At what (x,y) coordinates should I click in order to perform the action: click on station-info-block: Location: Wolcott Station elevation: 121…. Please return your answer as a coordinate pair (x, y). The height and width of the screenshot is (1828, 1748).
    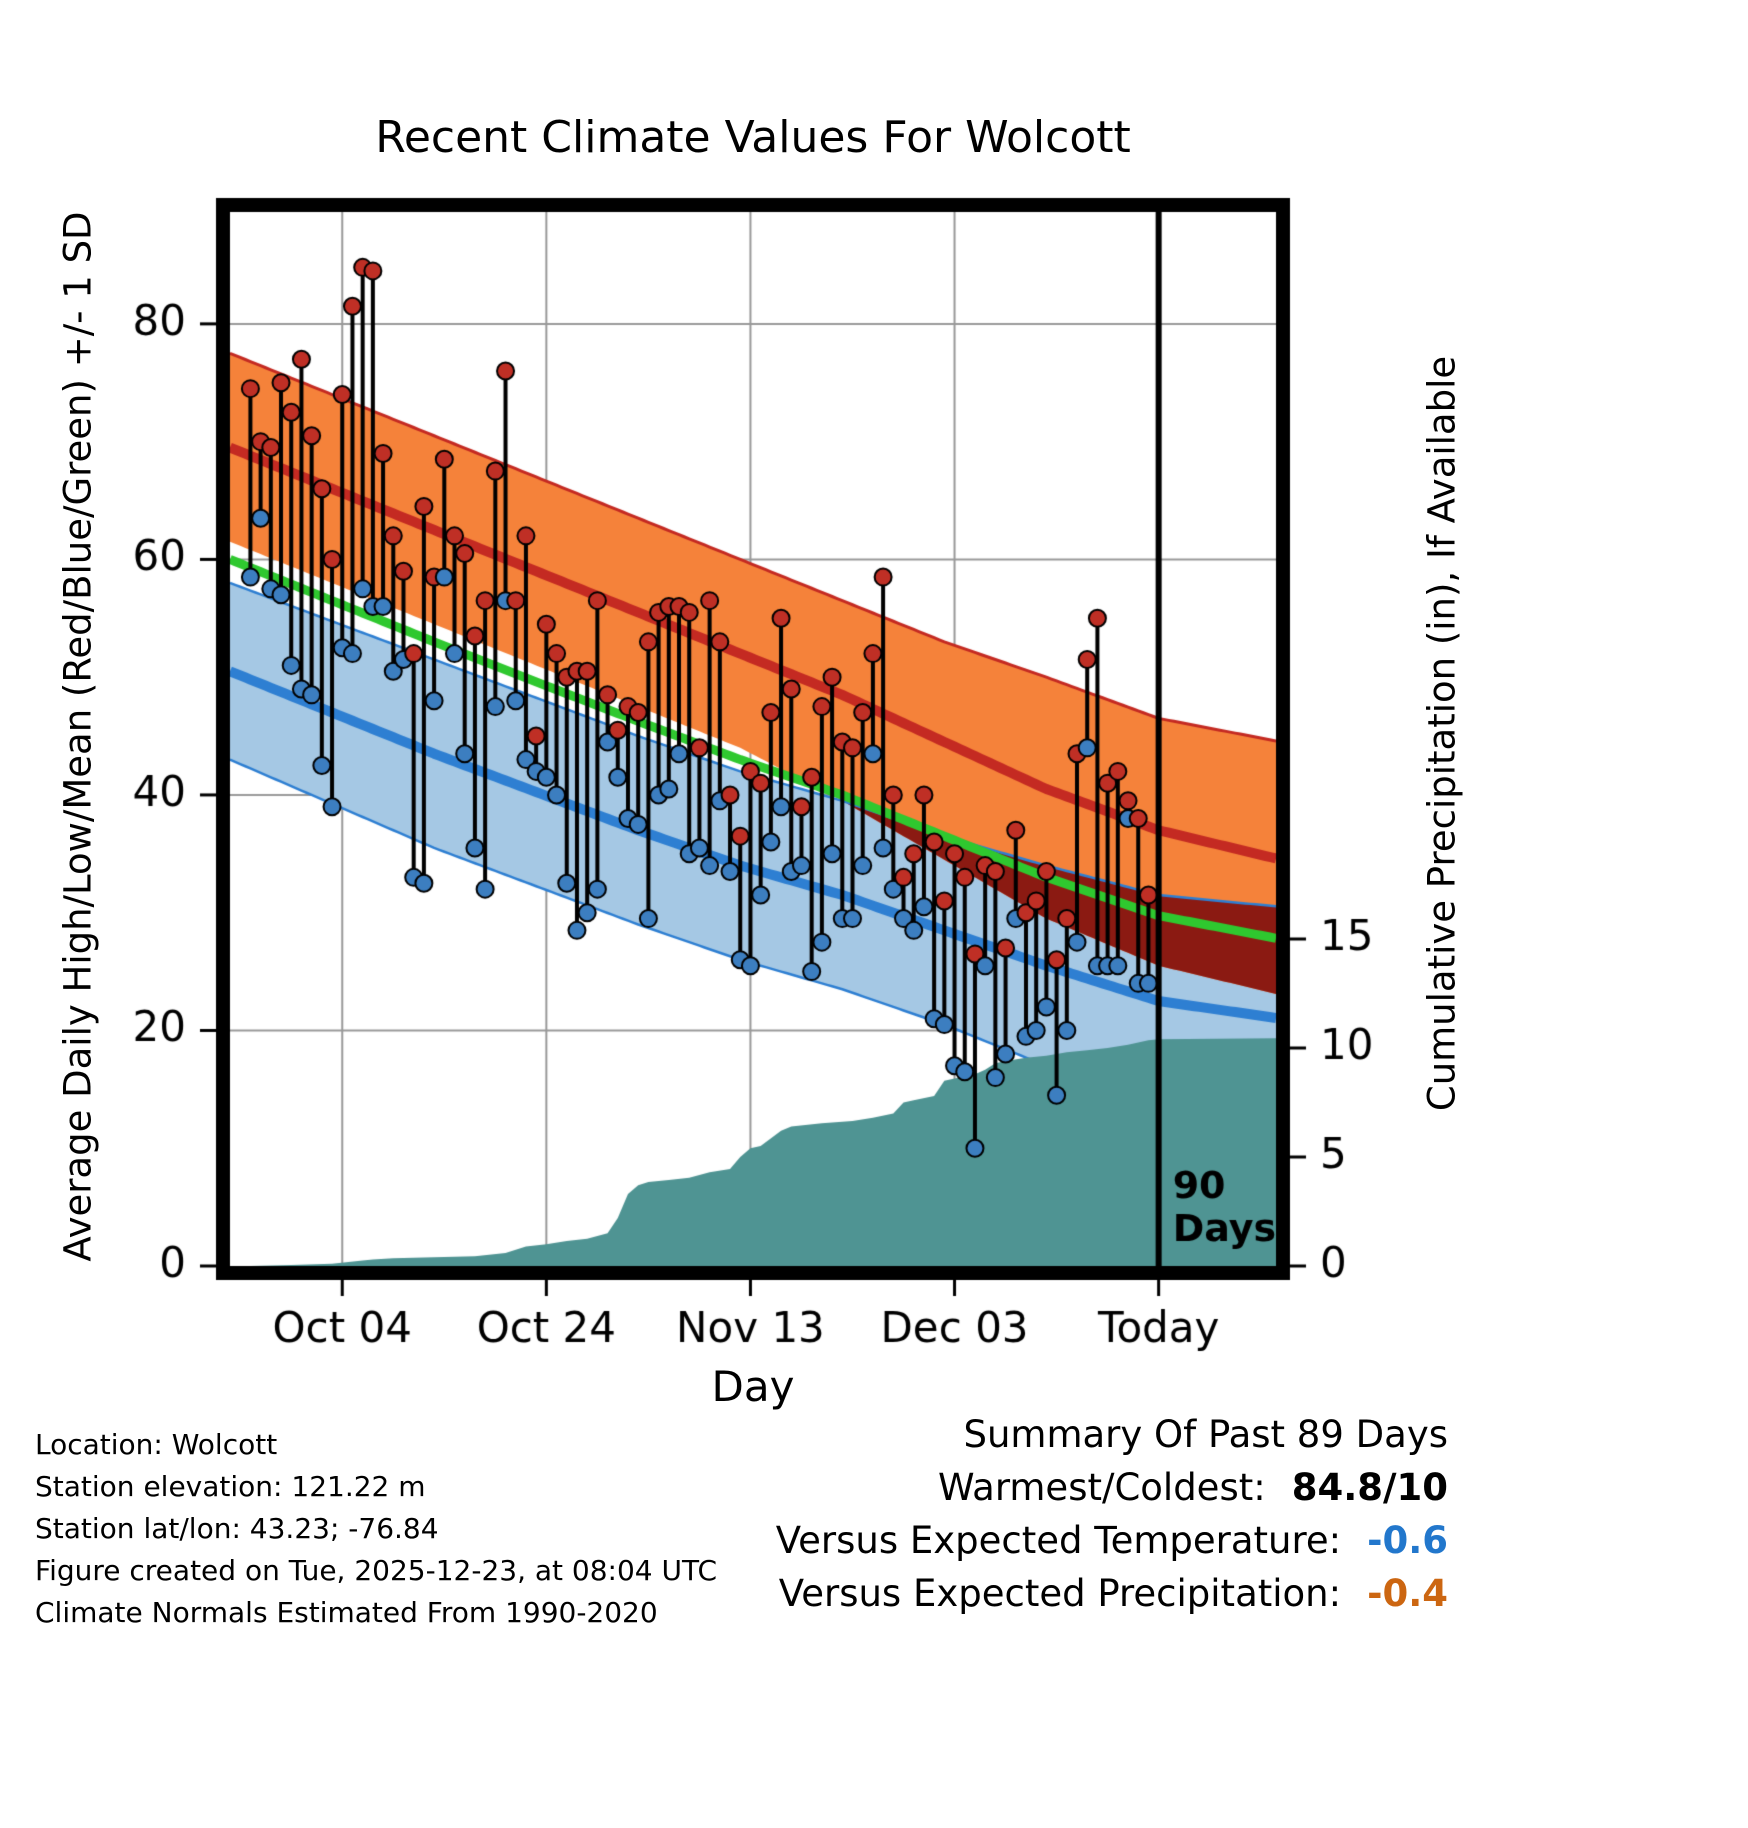
    Looking at the image, I should click on (376, 1529).